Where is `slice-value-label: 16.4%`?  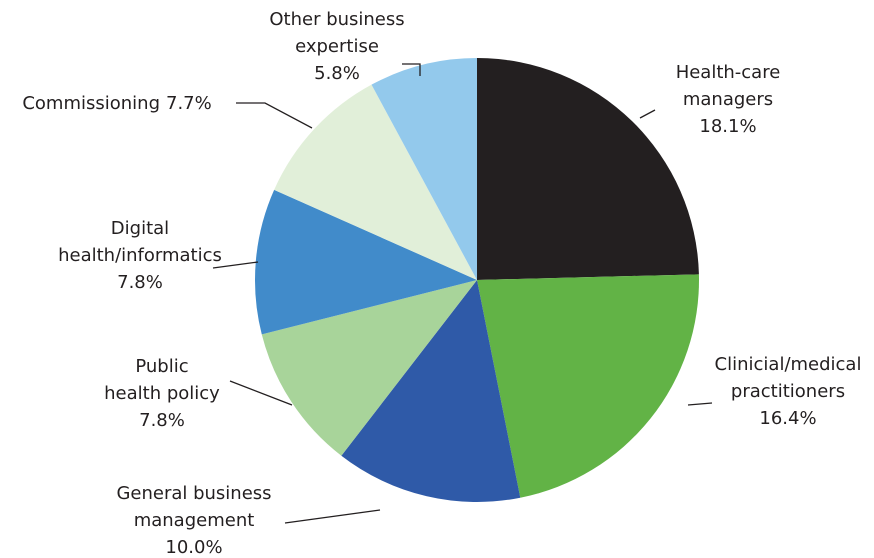
slice-value-label: 16.4% is located at coordinates (787, 418).